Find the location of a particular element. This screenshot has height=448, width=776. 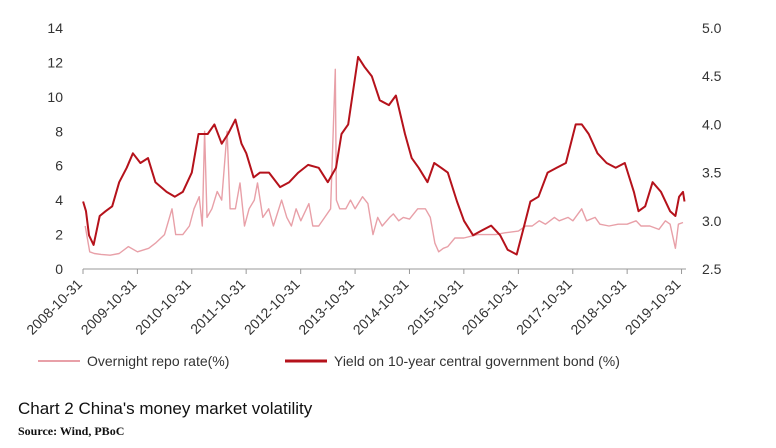

x-tick-label: 2015-10-31 is located at coordinates (435, 307).